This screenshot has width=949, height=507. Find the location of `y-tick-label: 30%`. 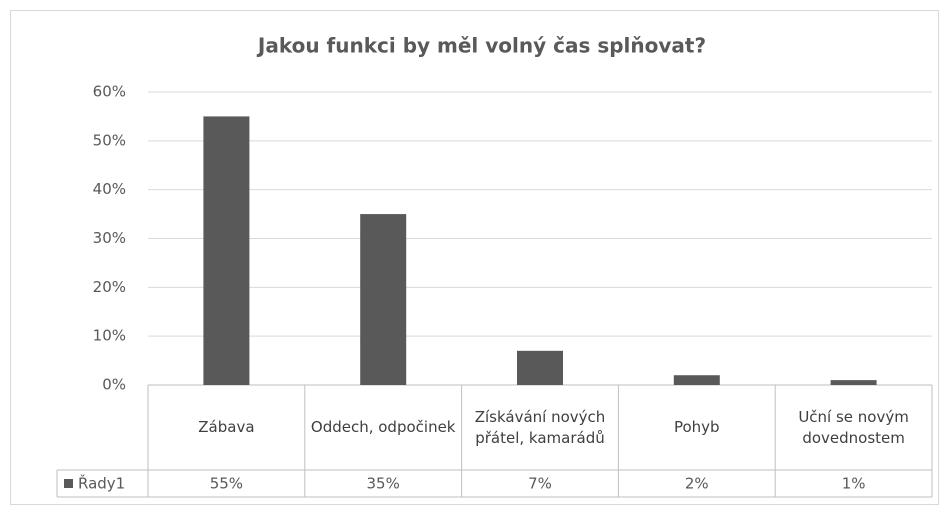

y-tick-label: 30% is located at coordinates (109, 238).